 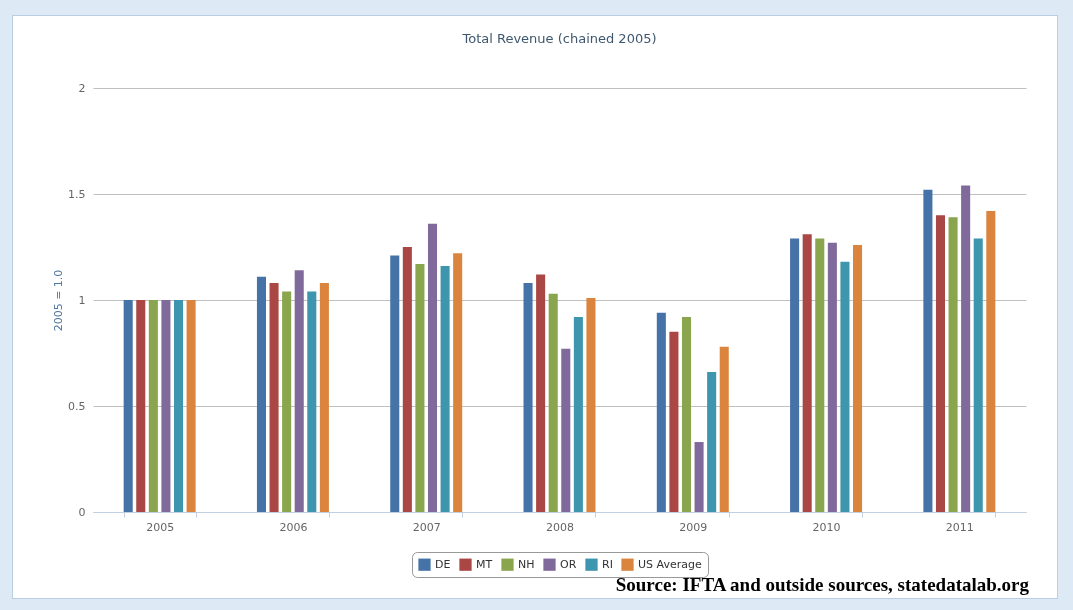 What do you see at coordinates (77, 406) in the screenshot?
I see `y-tick-label: 0.5` at bounding box center [77, 406].